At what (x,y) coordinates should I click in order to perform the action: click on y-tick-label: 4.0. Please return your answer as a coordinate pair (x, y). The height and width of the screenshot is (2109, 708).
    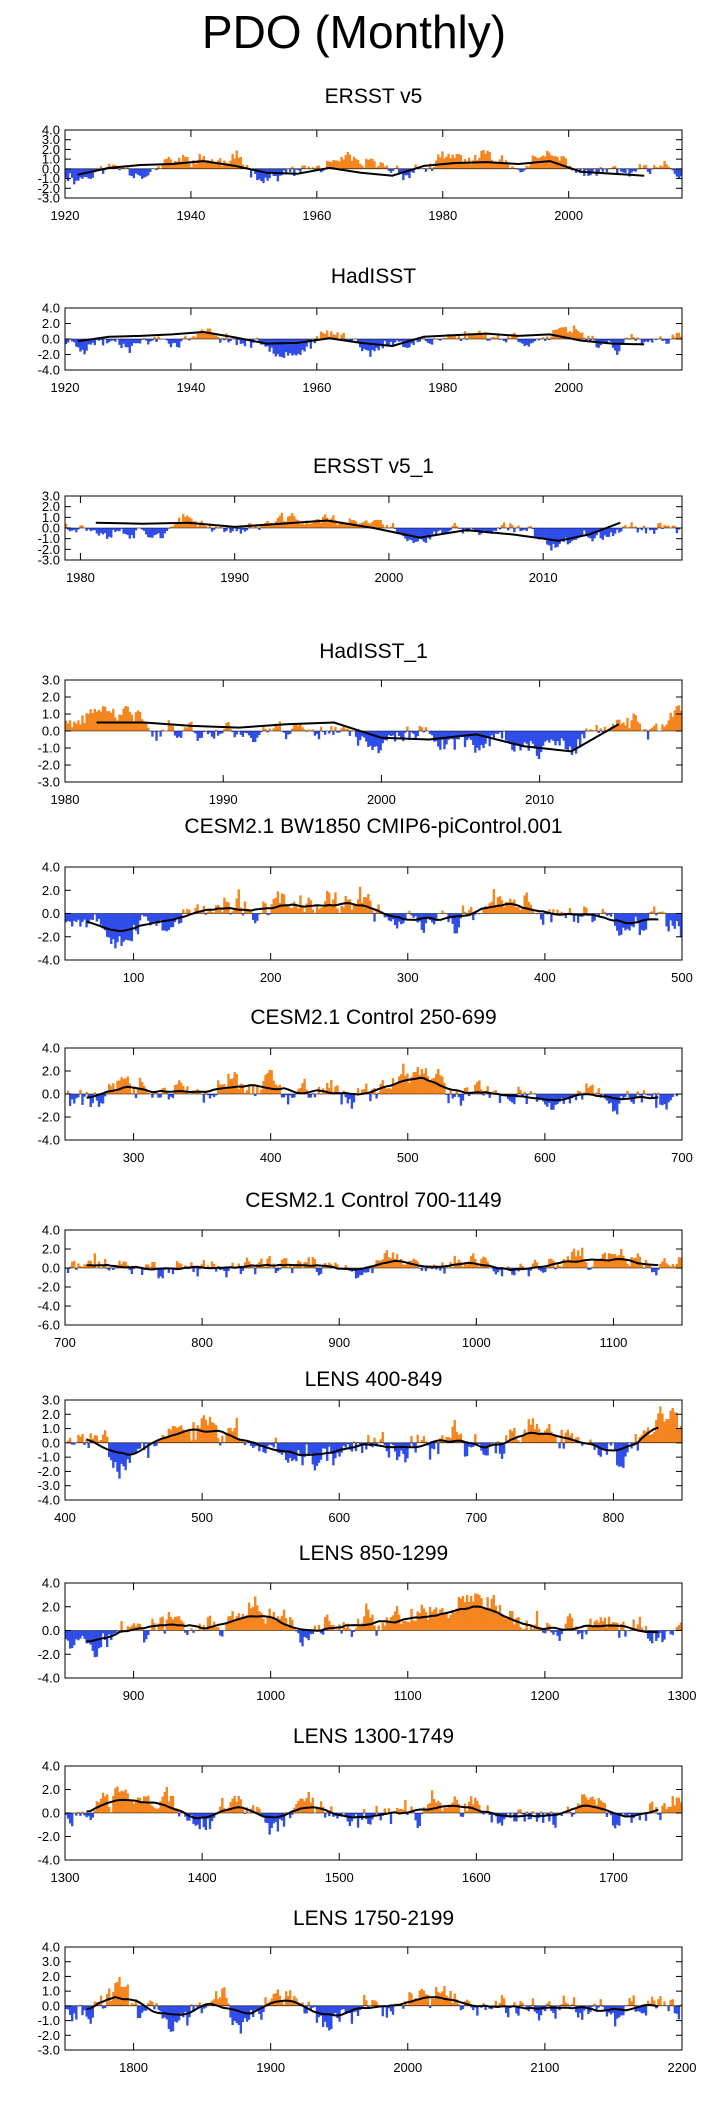
    Looking at the image, I should click on (51, 1230).